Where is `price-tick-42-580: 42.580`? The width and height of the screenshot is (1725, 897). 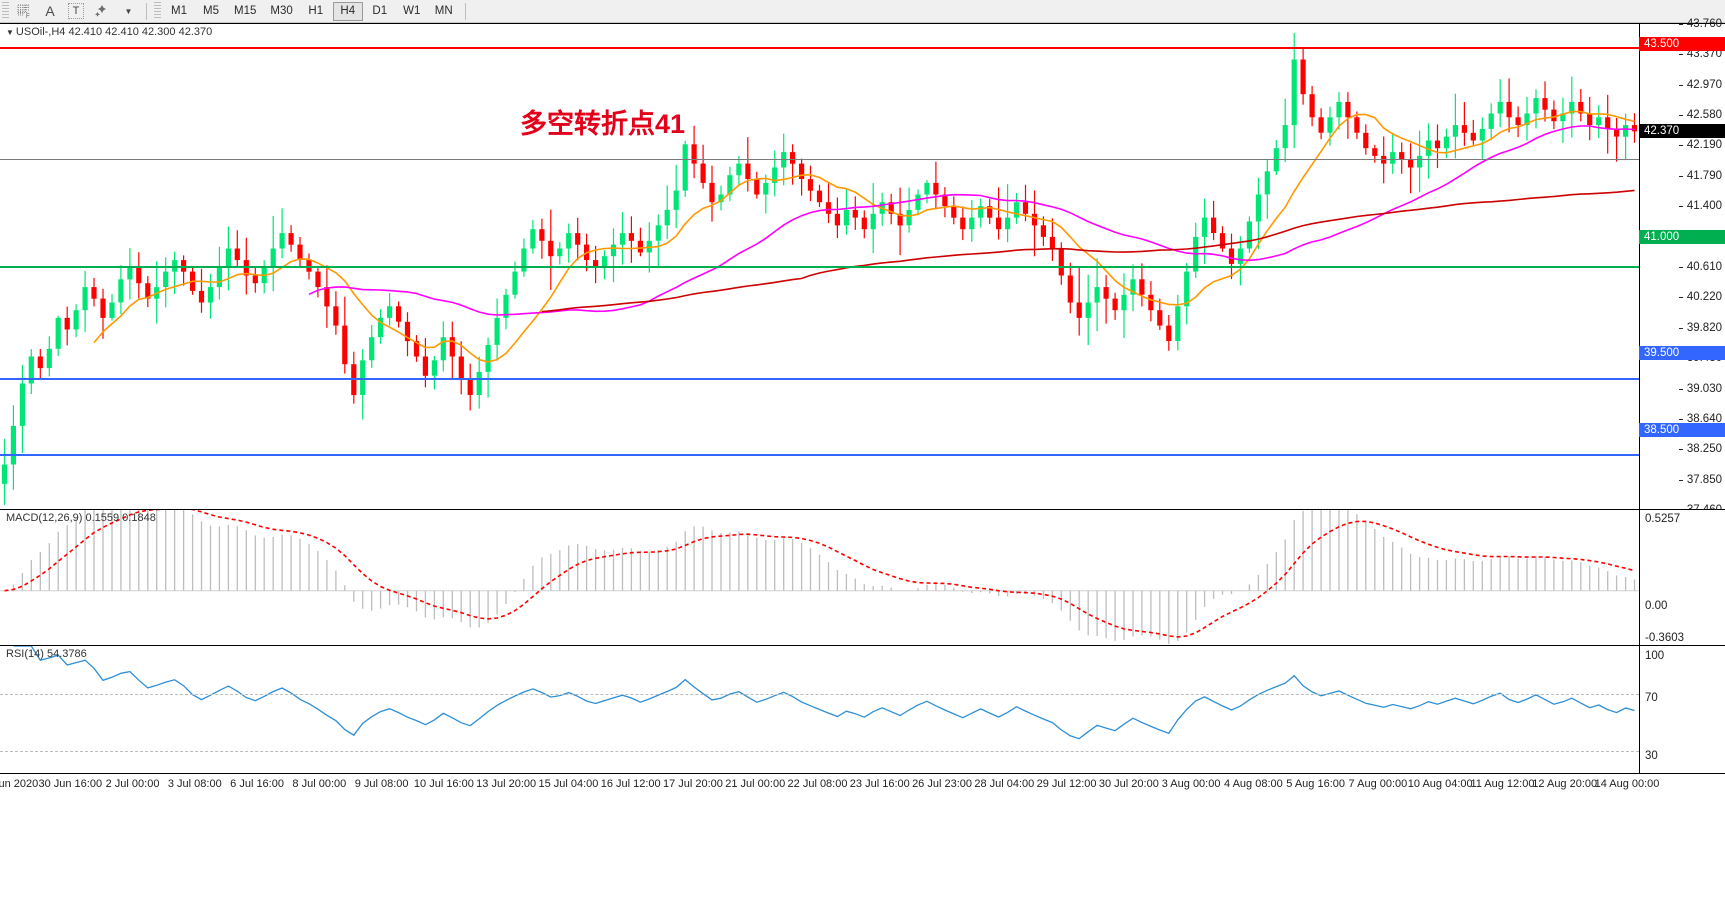 price-tick-42-580: 42.580 is located at coordinates (1700, 115).